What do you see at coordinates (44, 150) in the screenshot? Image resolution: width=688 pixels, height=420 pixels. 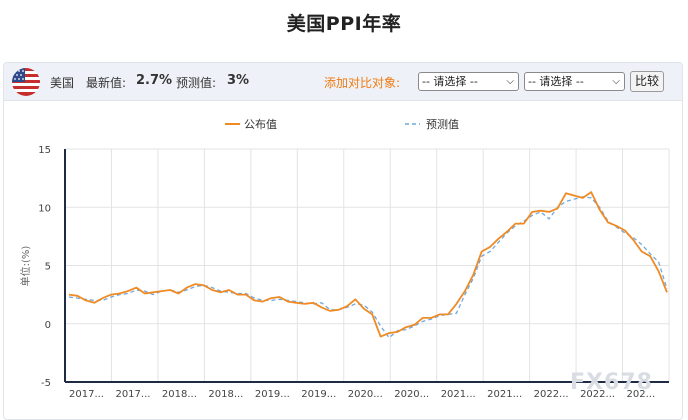 I see `y-tick-label: 15` at bounding box center [44, 150].